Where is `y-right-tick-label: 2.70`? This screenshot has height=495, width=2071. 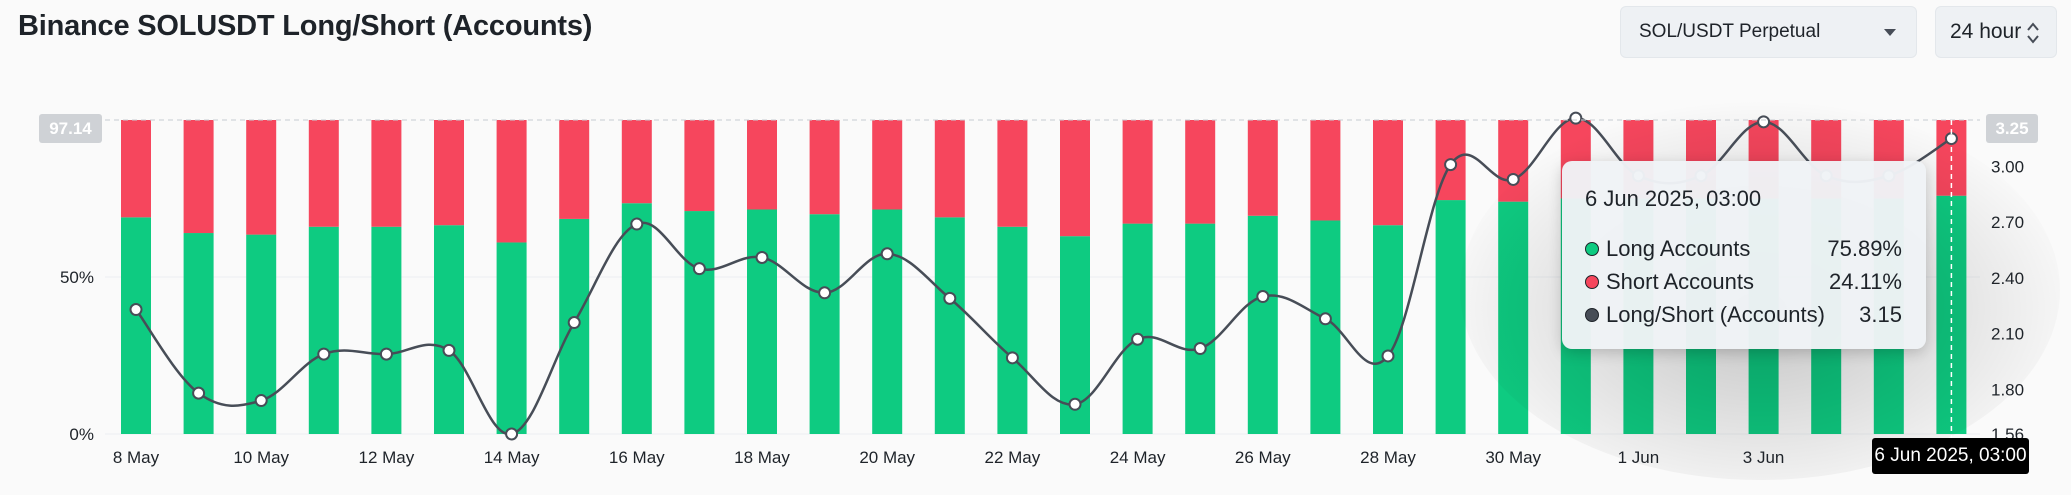
y-right-tick-label: 2.70 is located at coordinates (2007, 222).